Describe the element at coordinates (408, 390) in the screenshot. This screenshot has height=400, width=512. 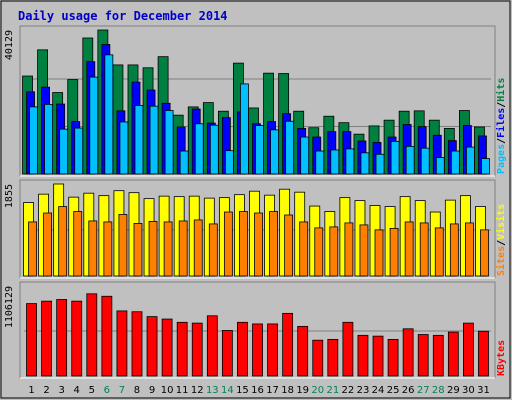
I see `x-tick-label: 26` at that location.